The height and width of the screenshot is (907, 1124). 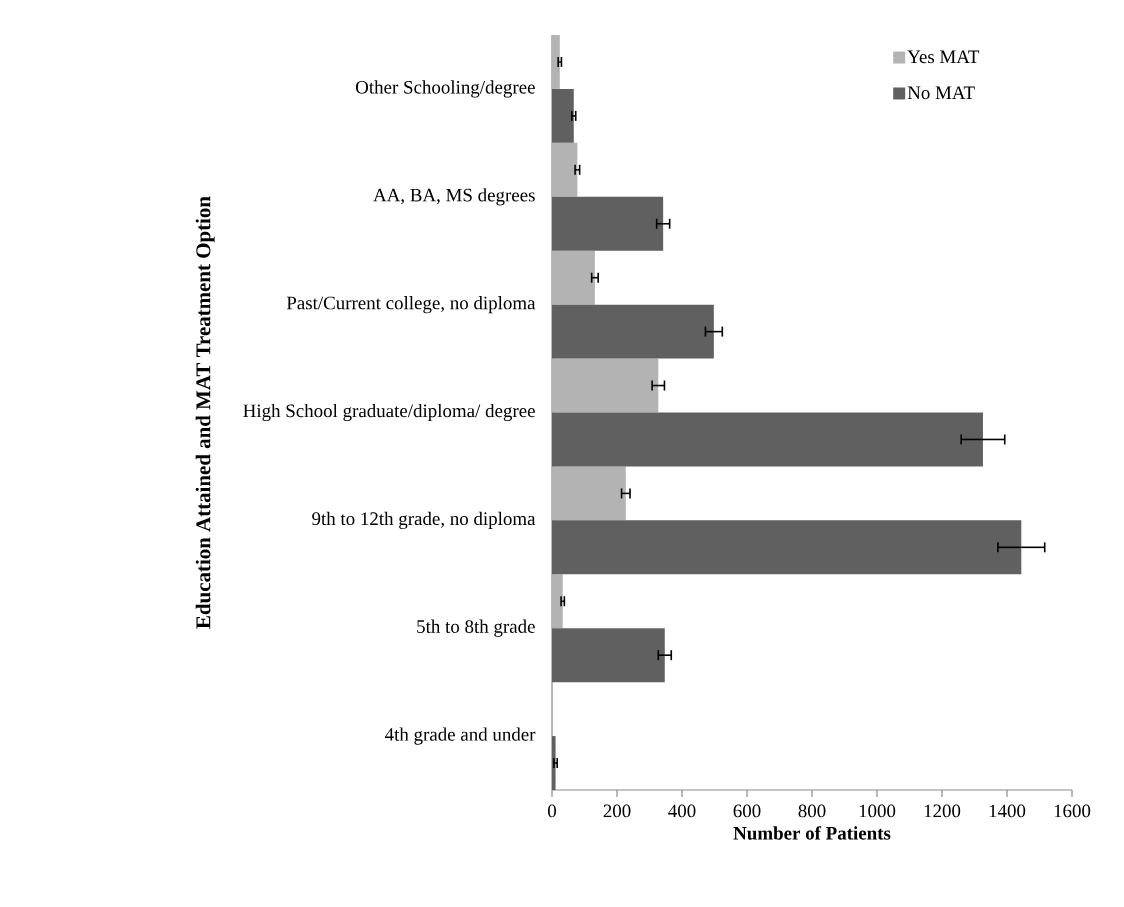 What do you see at coordinates (942, 811) in the screenshot?
I see `x-tick-label: 1200` at bounding box center [942, 811].